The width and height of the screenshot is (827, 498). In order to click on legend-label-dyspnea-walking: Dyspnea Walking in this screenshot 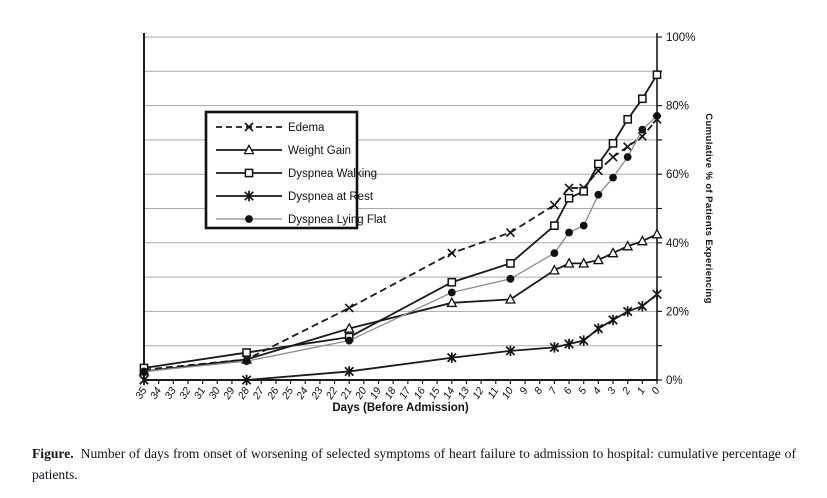, I will do `click(332, 174)`.